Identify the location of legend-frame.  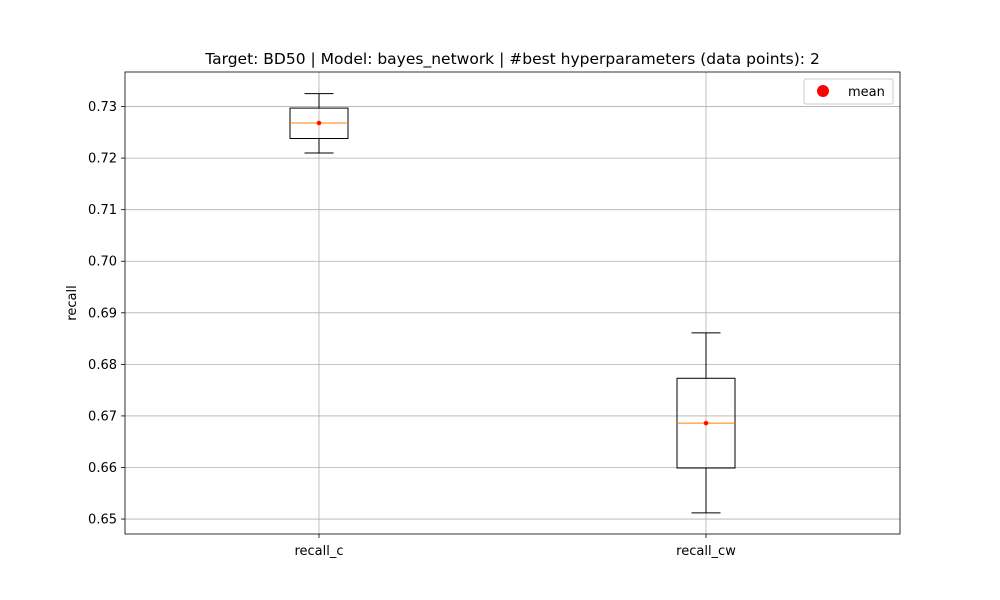
(848, 91).